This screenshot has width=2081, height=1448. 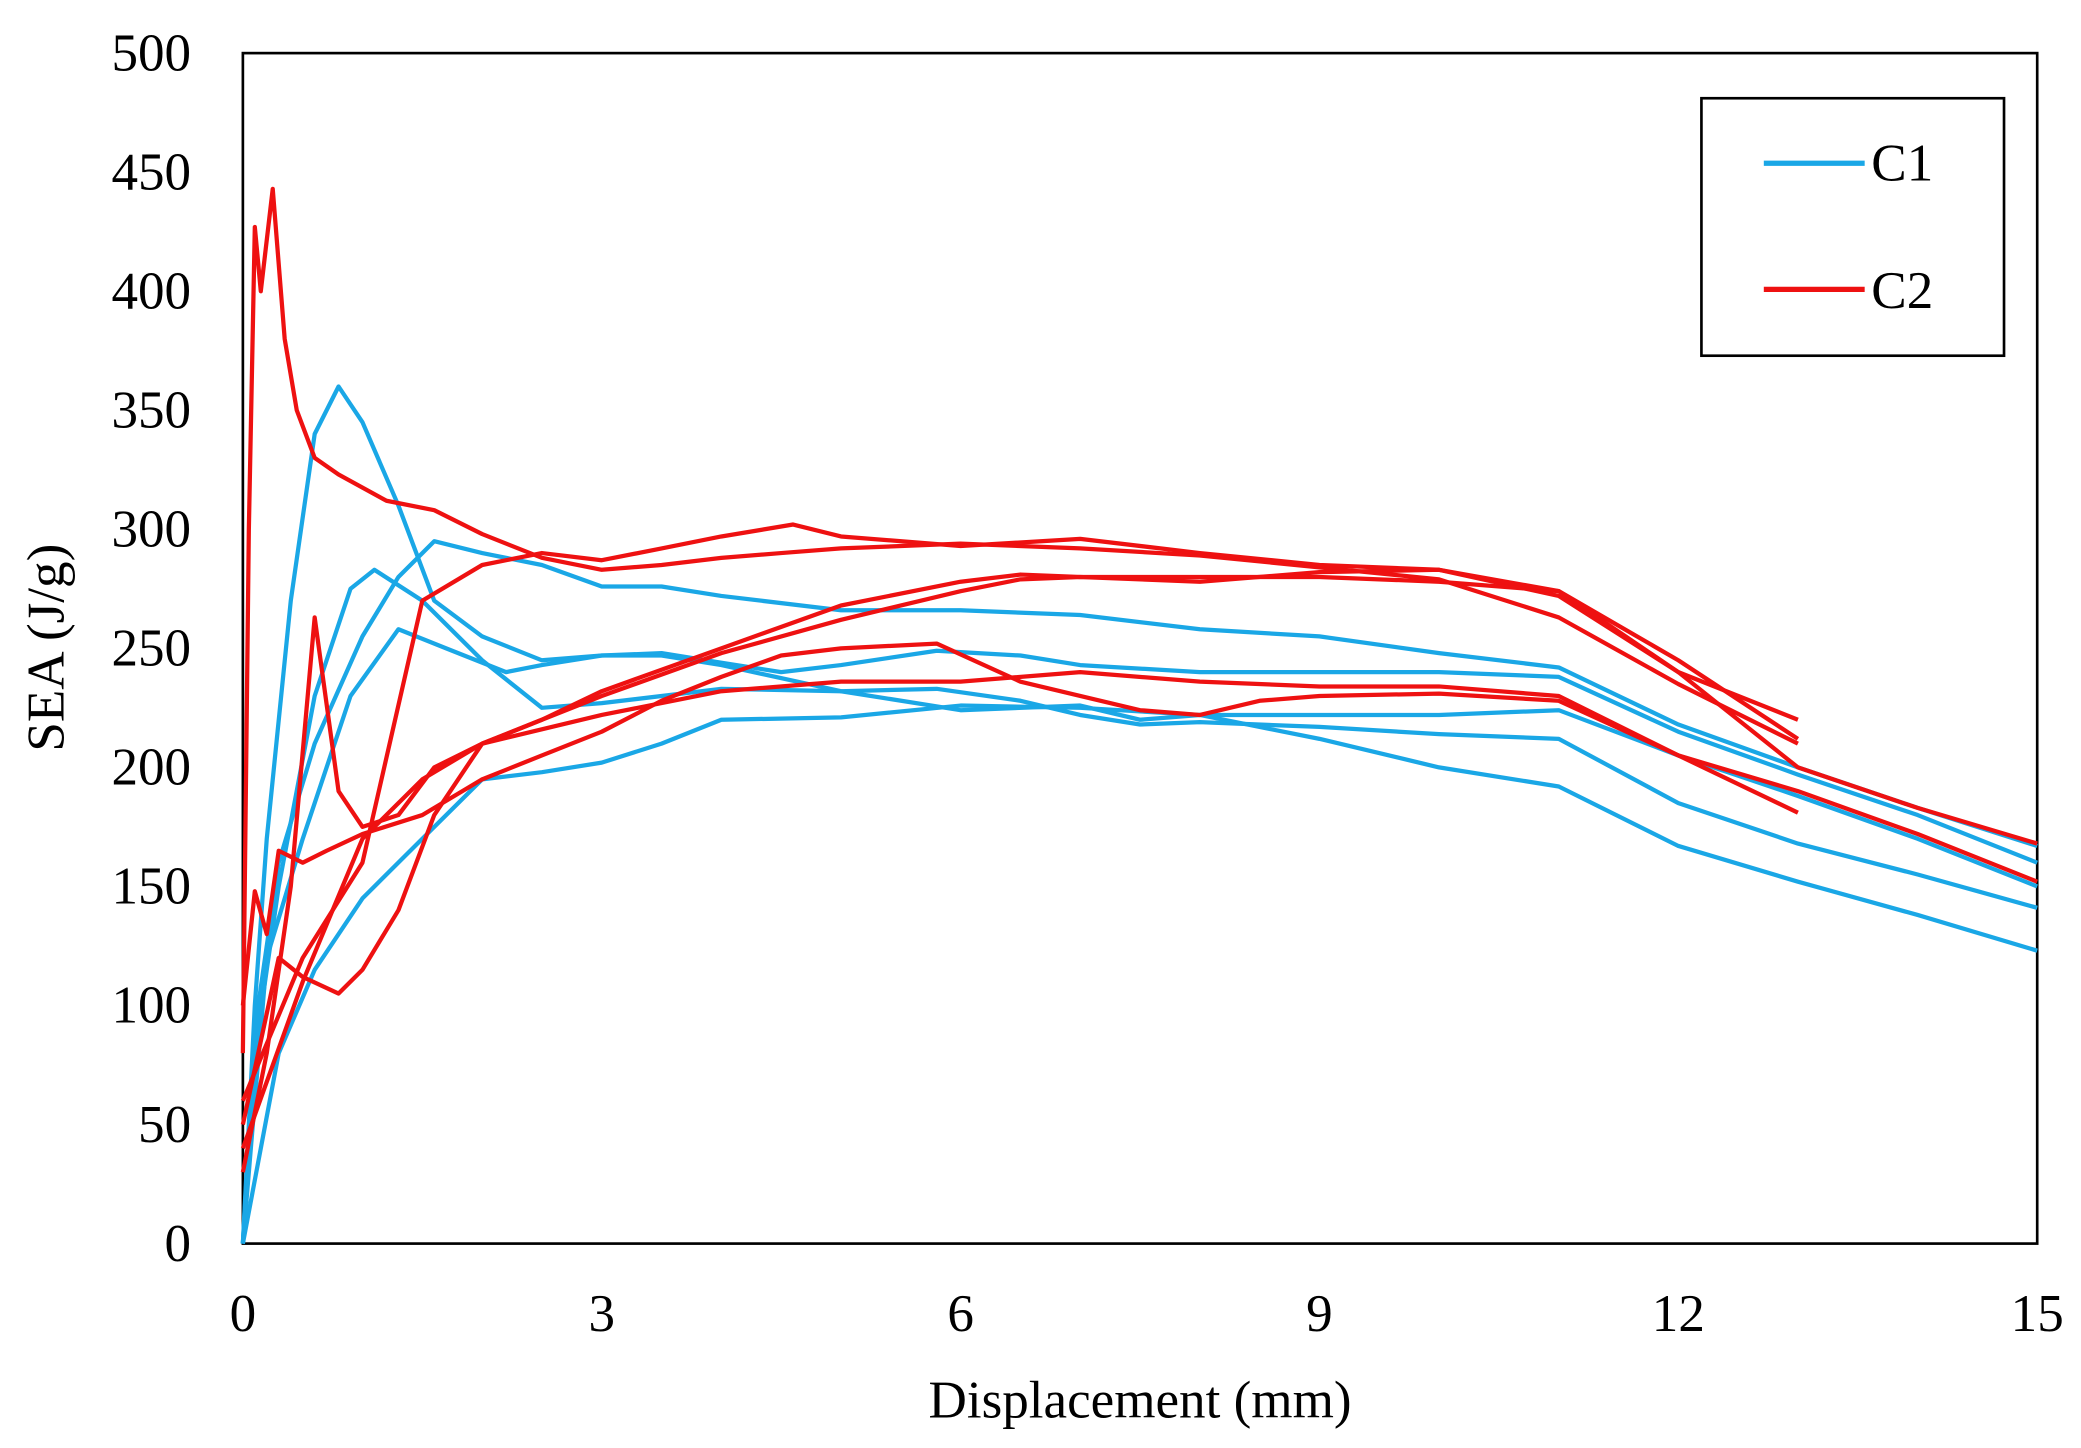 I want to click on y-axis-ticks: 0 50 100 150 200 250 300 350 400 450 500, so click(x=151, y=648).